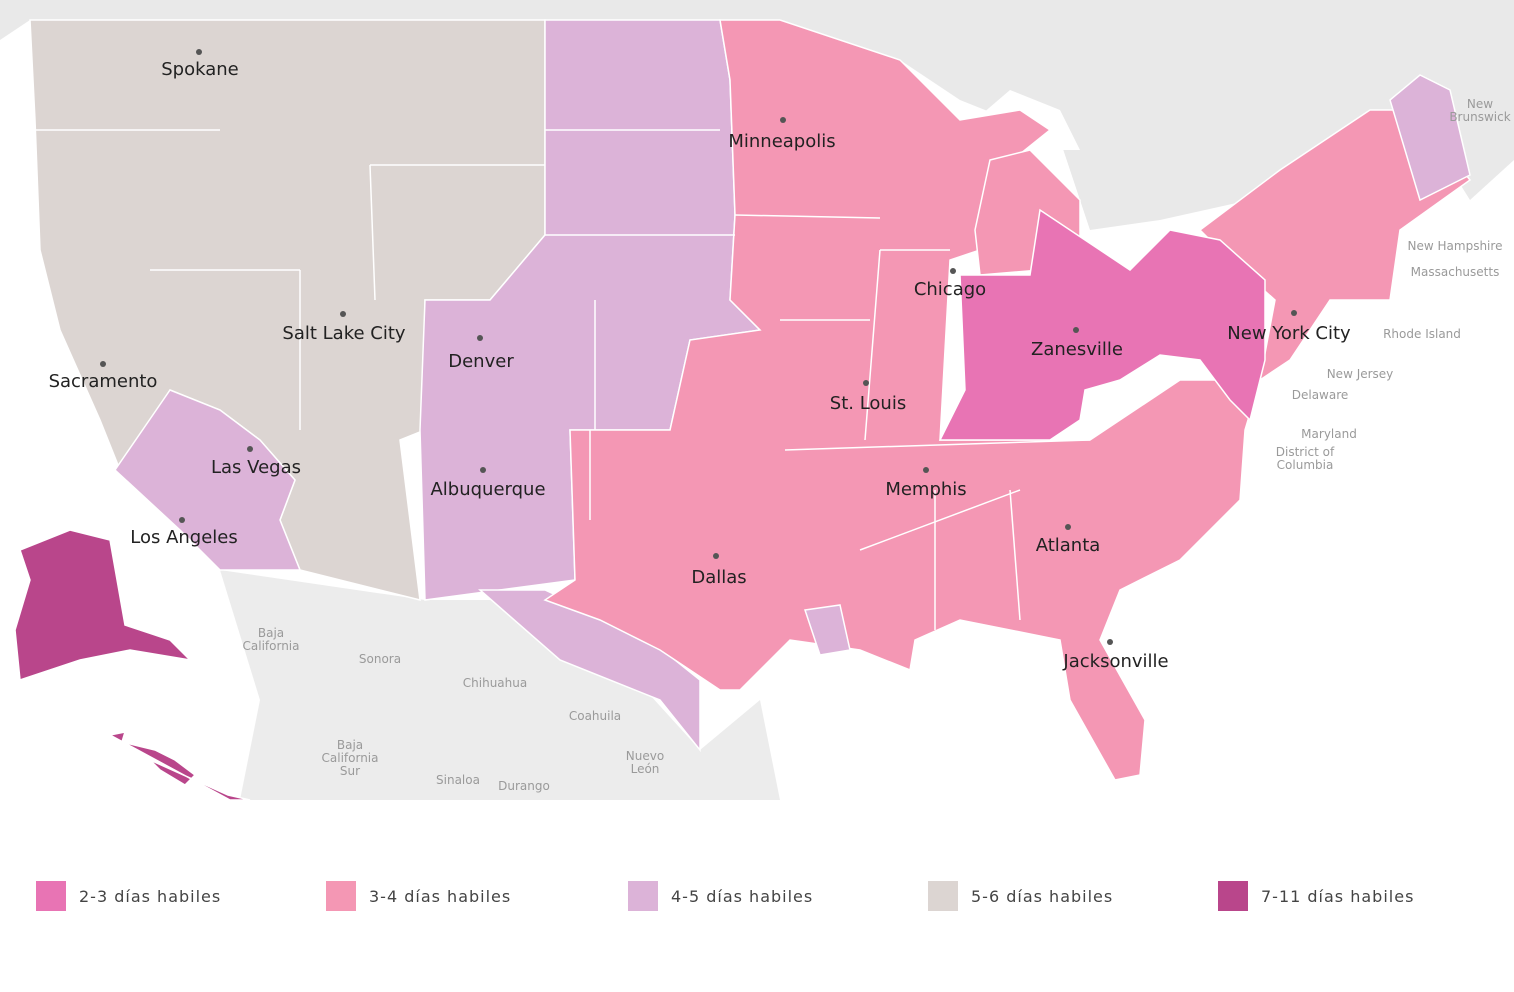 This screenshot has height=992, width=1514. What do you see at coordinates (718, 577) in the screenshot?
I see `city-label: Dallas` at bounding box center [718, 577].